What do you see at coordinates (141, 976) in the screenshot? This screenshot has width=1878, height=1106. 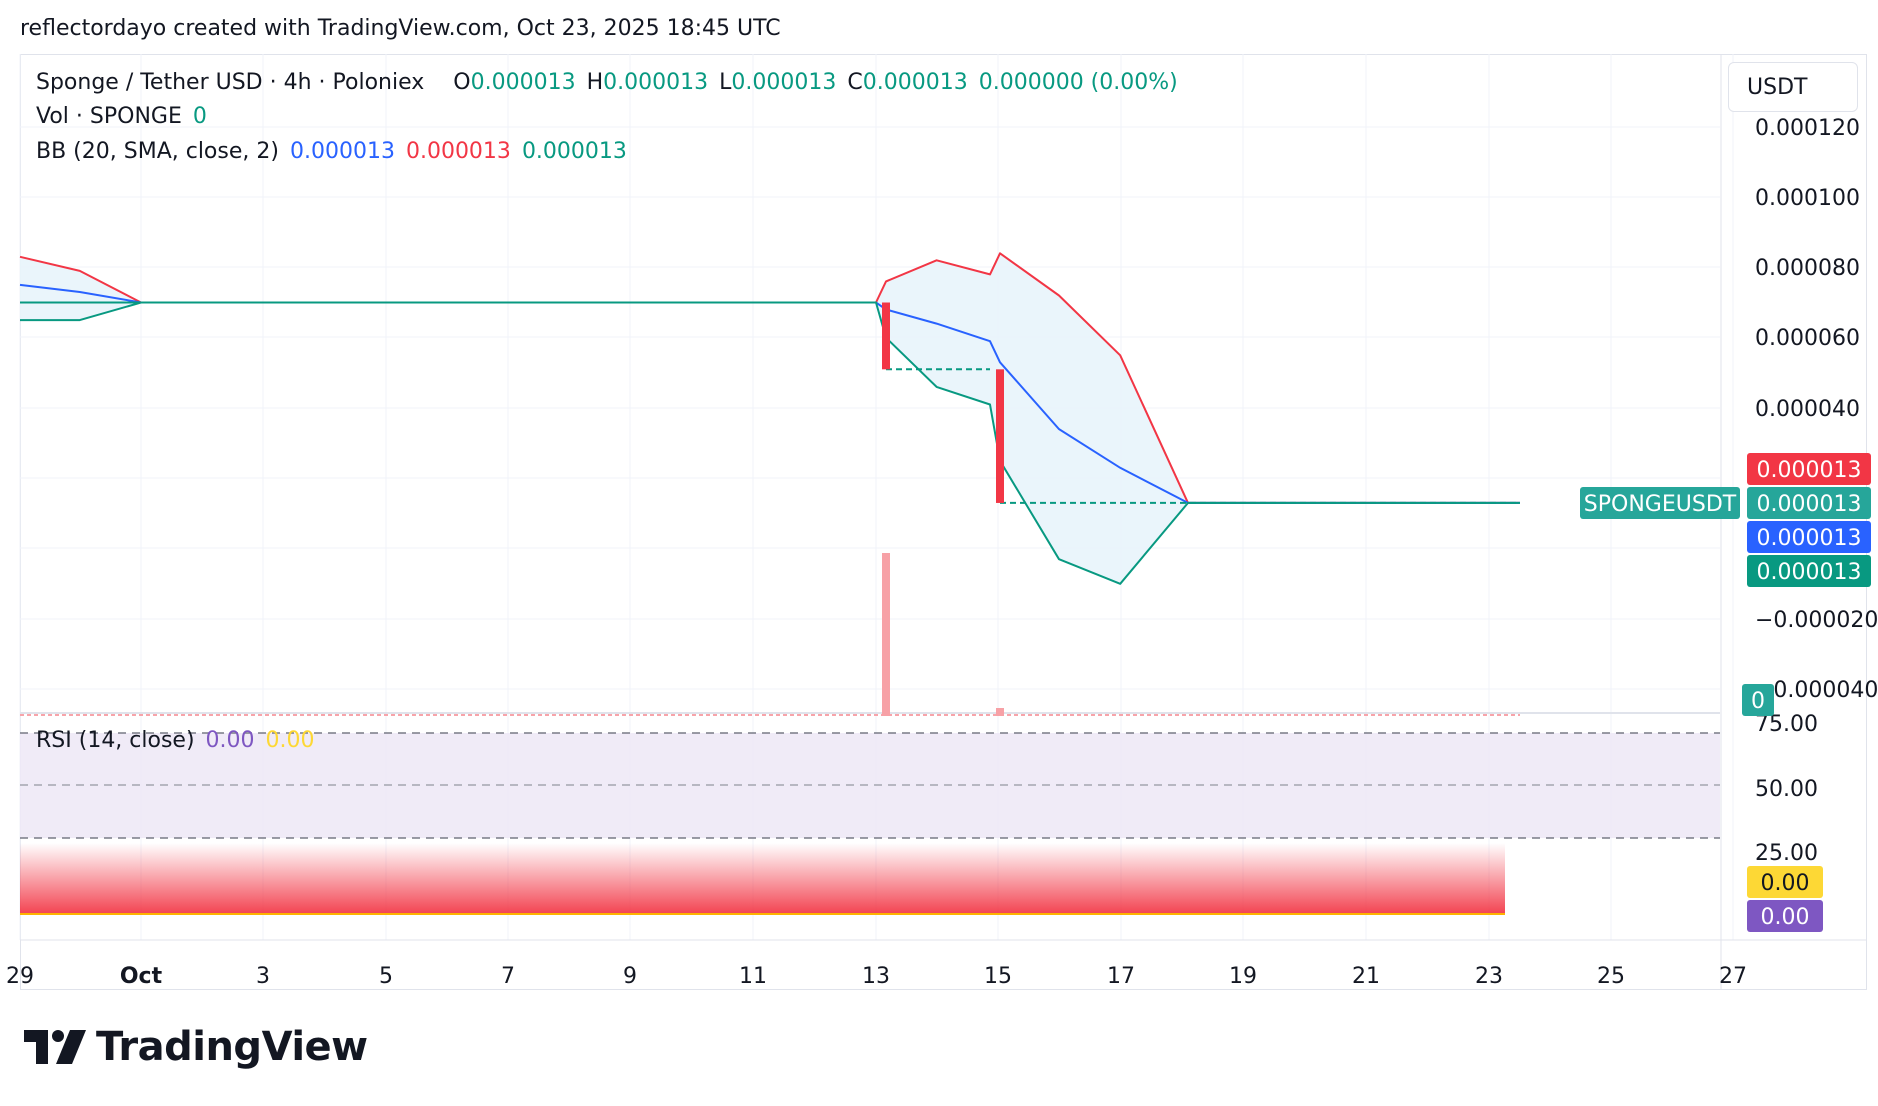 I see `time-tick-label: Oct` at bounding box center [141, 976].